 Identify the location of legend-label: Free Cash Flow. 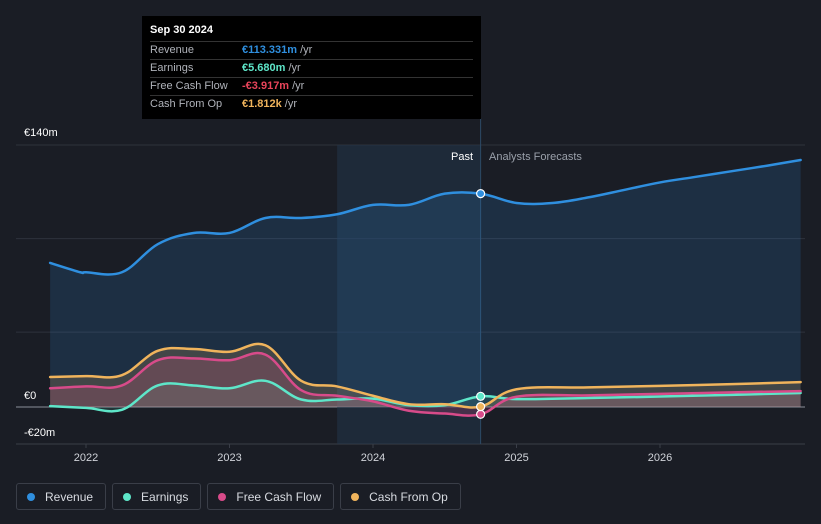
(279, 496).